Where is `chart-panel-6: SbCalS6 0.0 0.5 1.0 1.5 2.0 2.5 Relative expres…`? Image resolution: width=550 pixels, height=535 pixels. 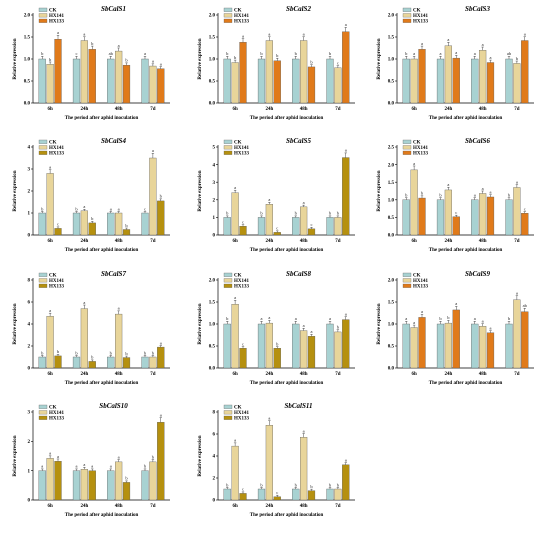 chart-panel-6: SbCalS6 0.0 0.5 1.0 1.5 2.0 2.5 Relative expres… is located at coordinates (455, 195).